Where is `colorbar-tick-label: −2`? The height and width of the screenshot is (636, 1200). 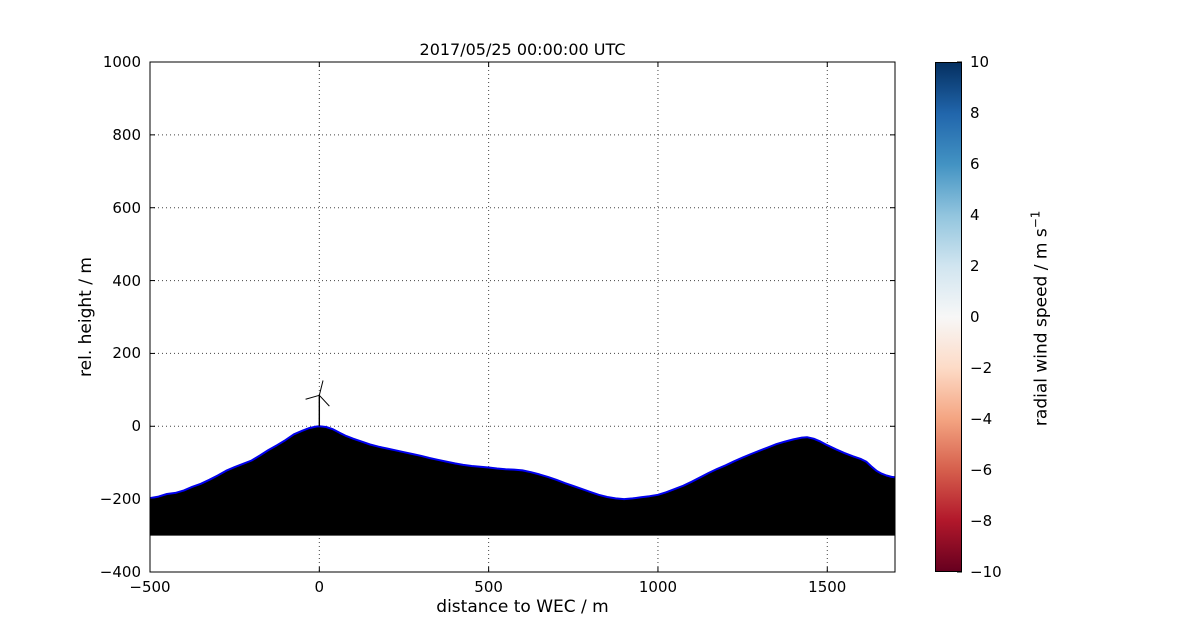
colorbar-tick-label: −2 is located at coordinates (981, 368).